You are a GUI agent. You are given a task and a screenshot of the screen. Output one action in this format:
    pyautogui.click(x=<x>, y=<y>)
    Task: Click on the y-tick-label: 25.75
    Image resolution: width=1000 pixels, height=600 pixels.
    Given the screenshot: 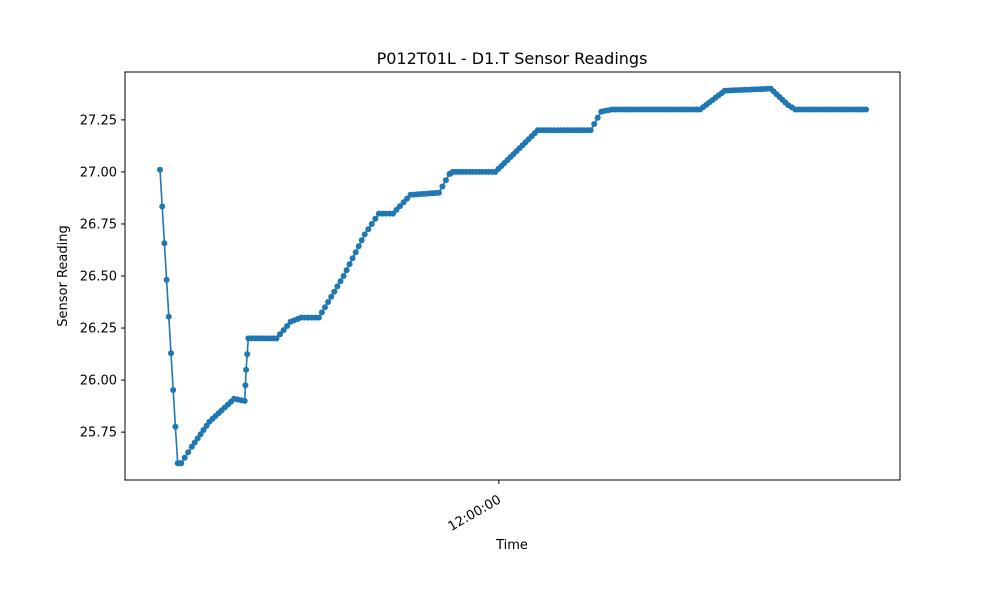 What is the action you would take?
    pyautogui.click(x=98, y=433)
    